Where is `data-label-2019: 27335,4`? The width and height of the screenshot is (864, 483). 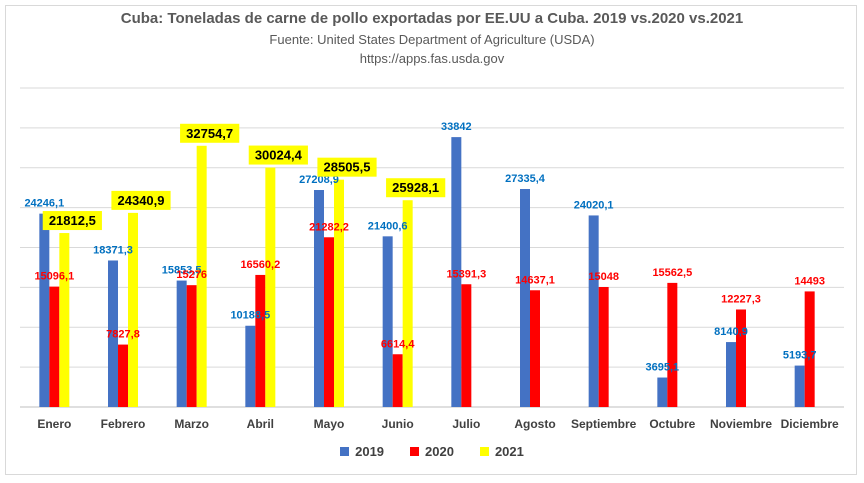 data-label-2019: 27335,4 is located at coordinates (525, 179).